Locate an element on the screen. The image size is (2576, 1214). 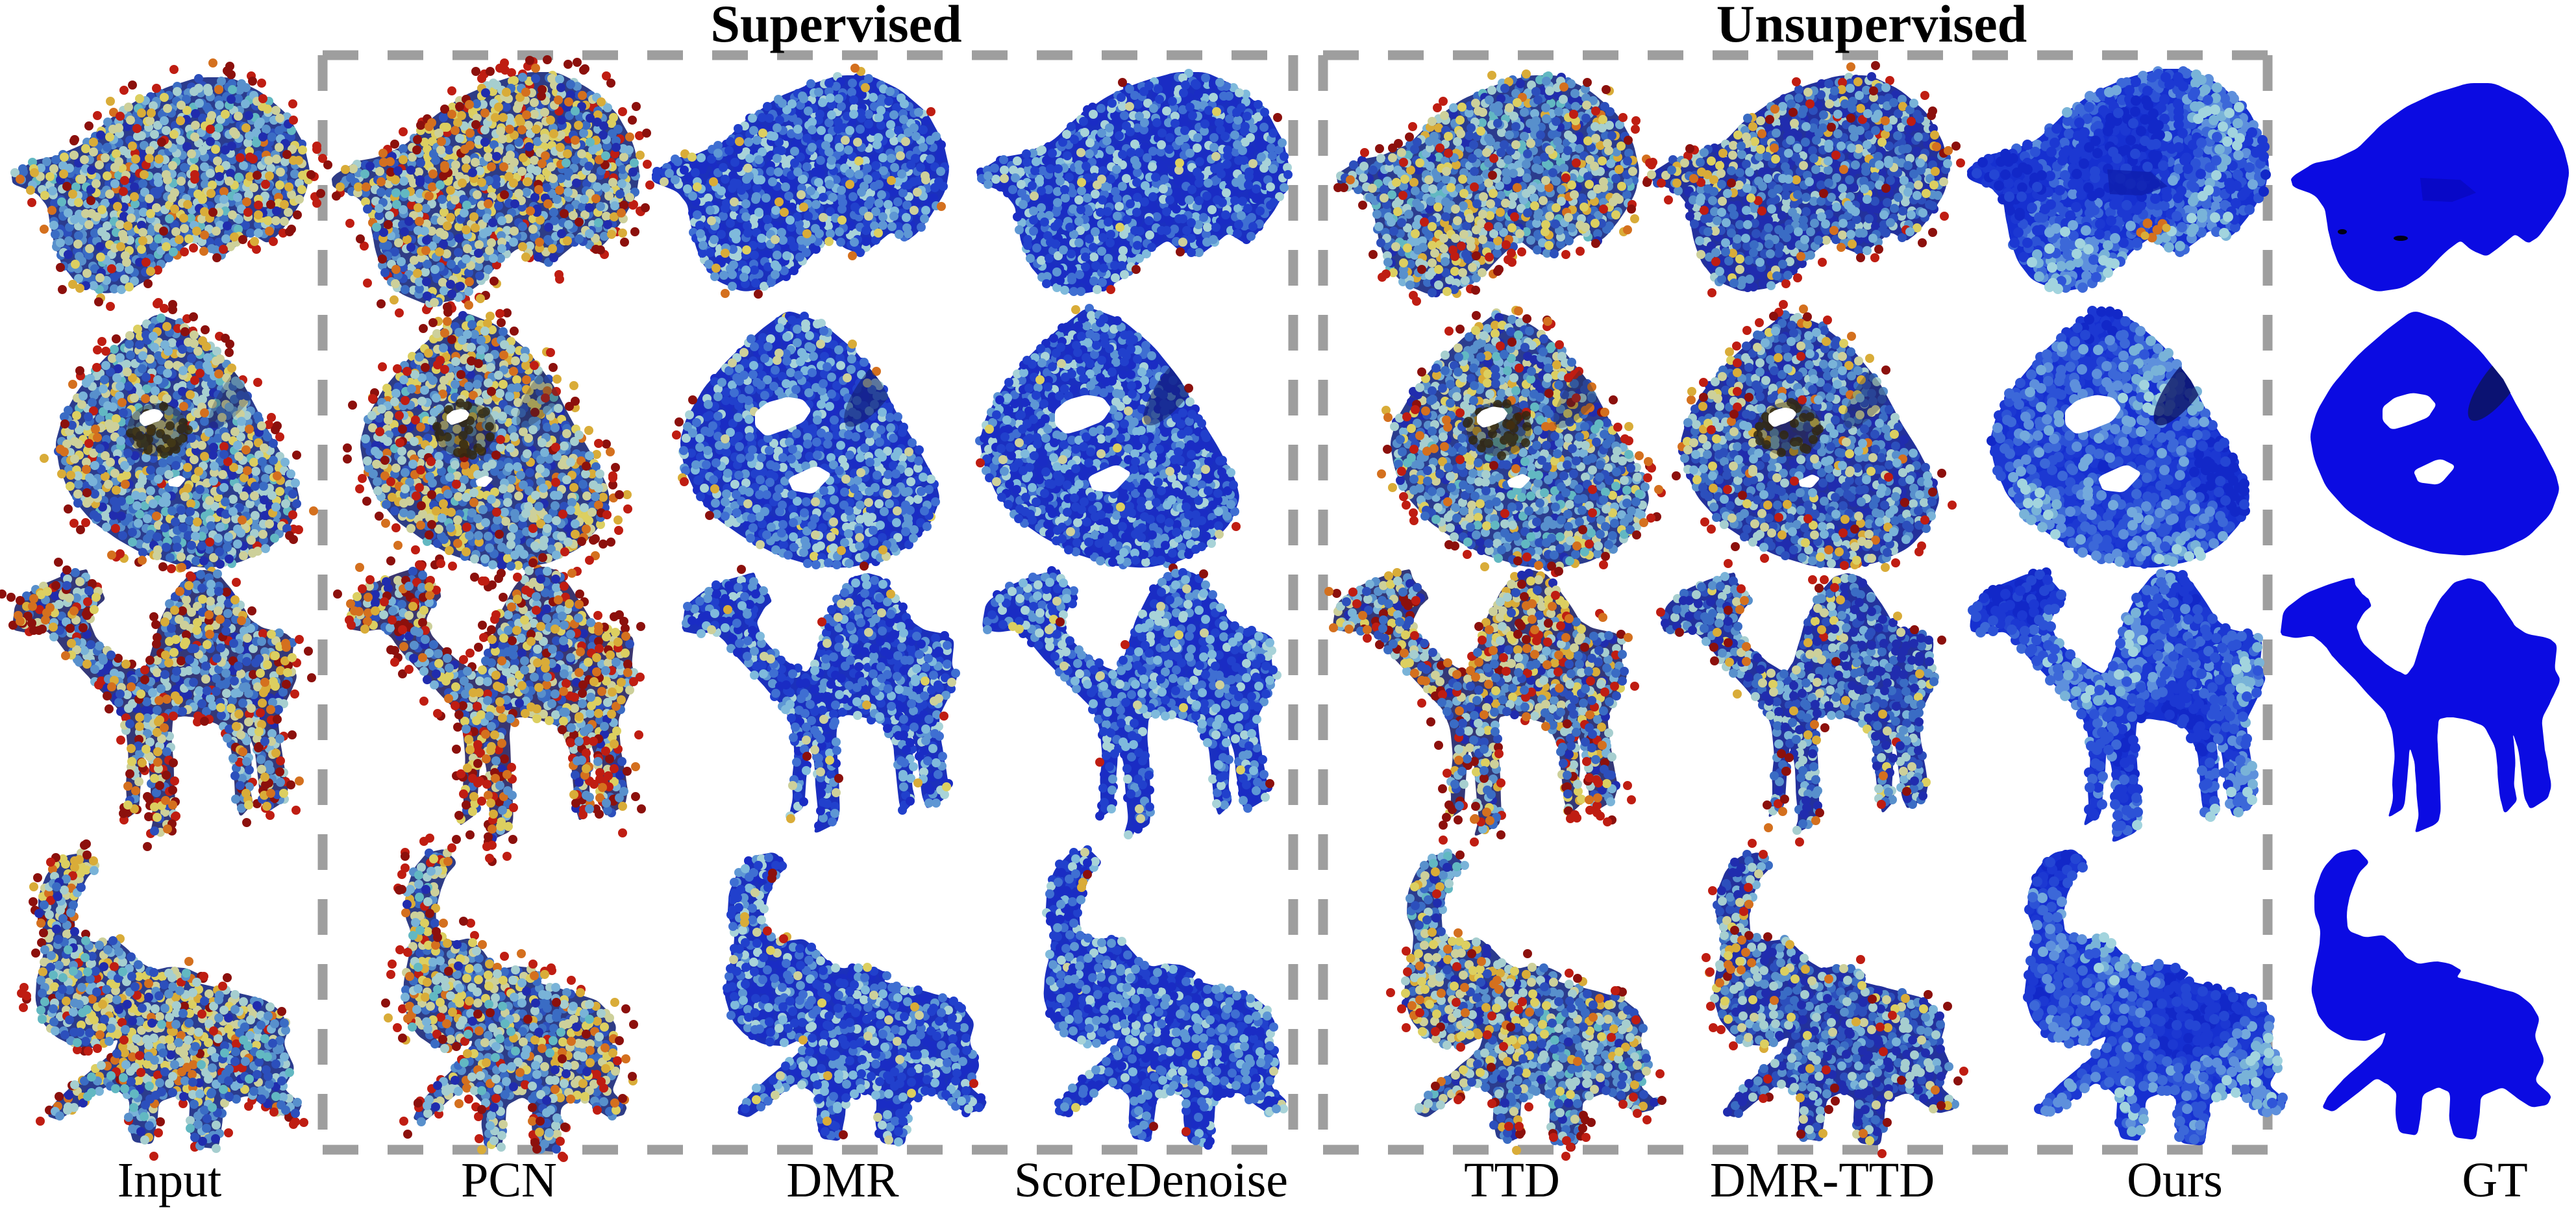
svg-text: DMR is located at coordinates (842, 1180).